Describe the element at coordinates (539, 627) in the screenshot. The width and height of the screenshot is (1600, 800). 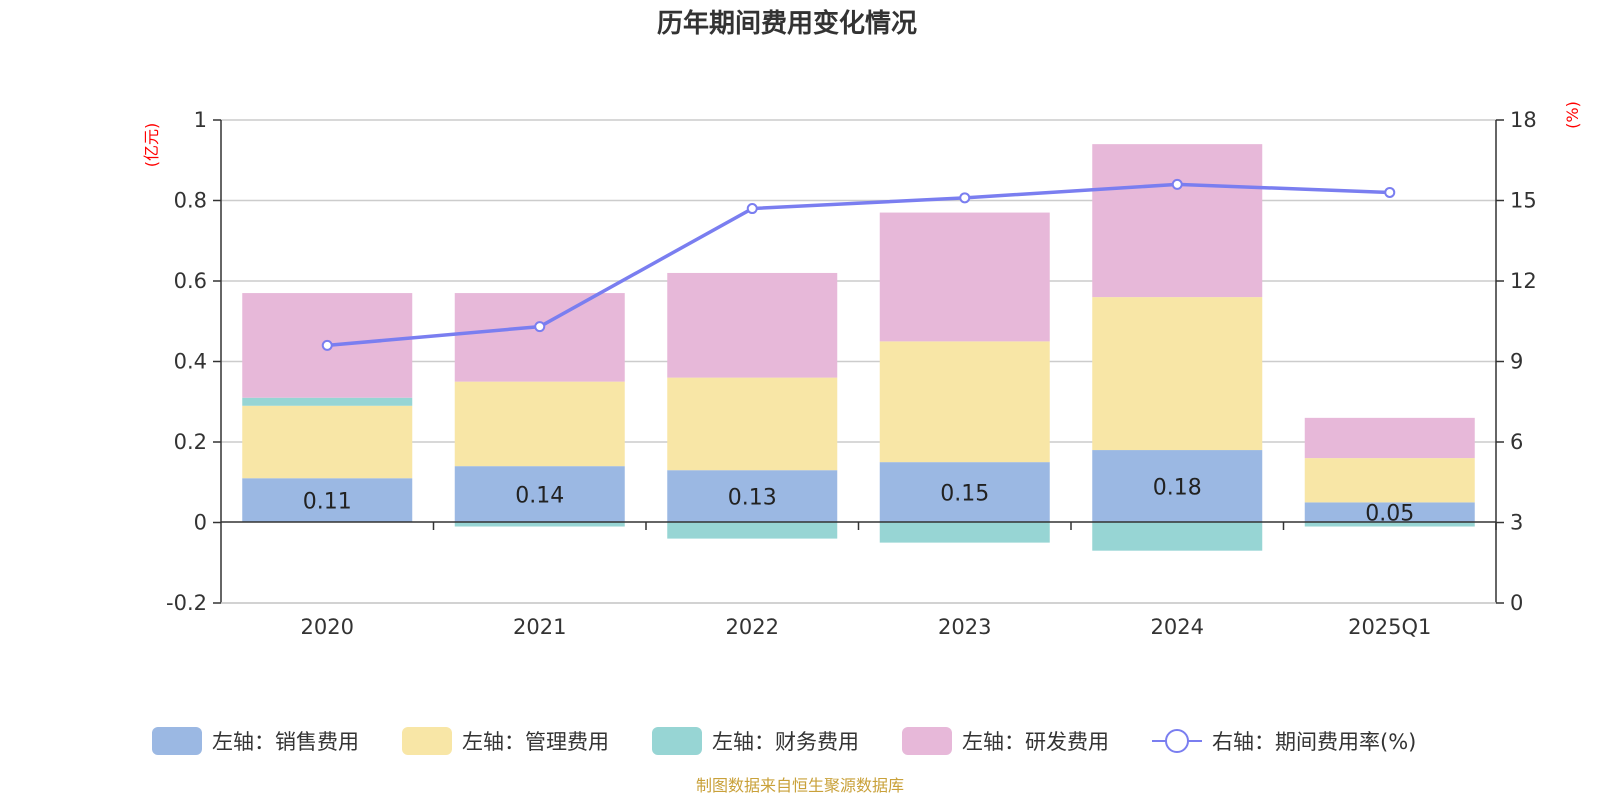
I see `x-axis-tick-label: 2021` at that location.